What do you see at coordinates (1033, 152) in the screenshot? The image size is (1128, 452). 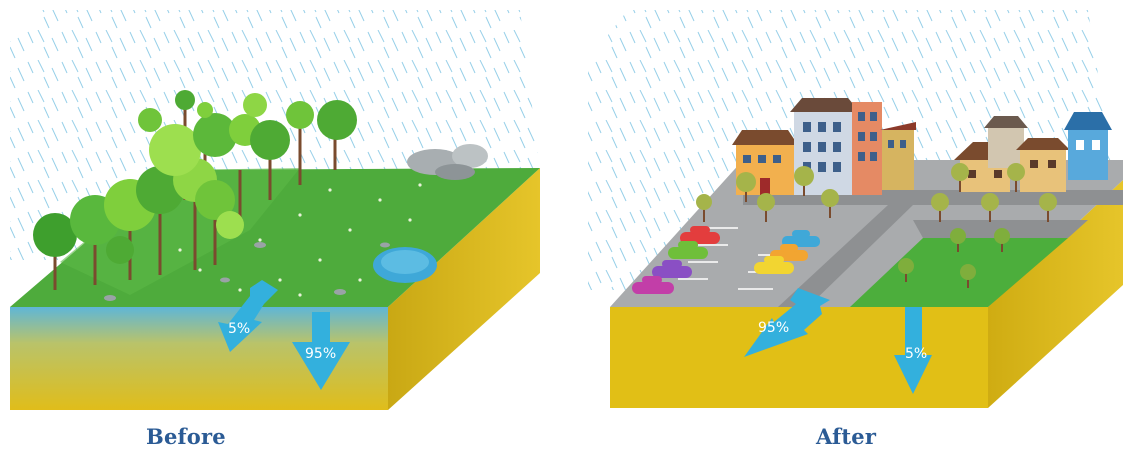 I see `buildings-right` at bounding box center [1033, 152].